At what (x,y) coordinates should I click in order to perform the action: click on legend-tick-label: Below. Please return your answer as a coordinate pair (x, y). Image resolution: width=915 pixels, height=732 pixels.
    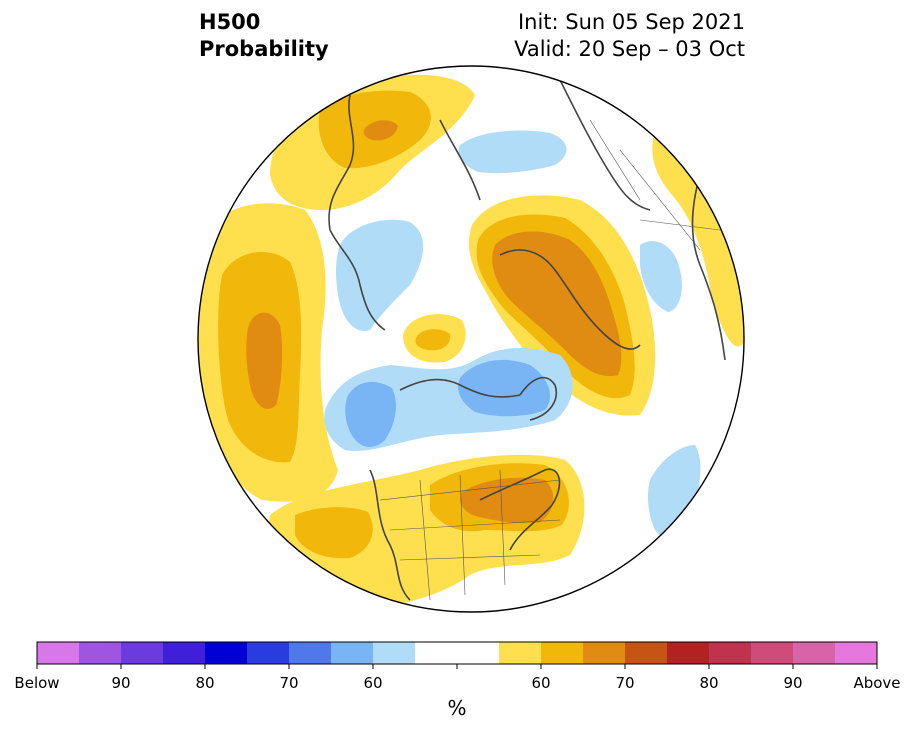
    Looking at the image, I should click on (36, 683).